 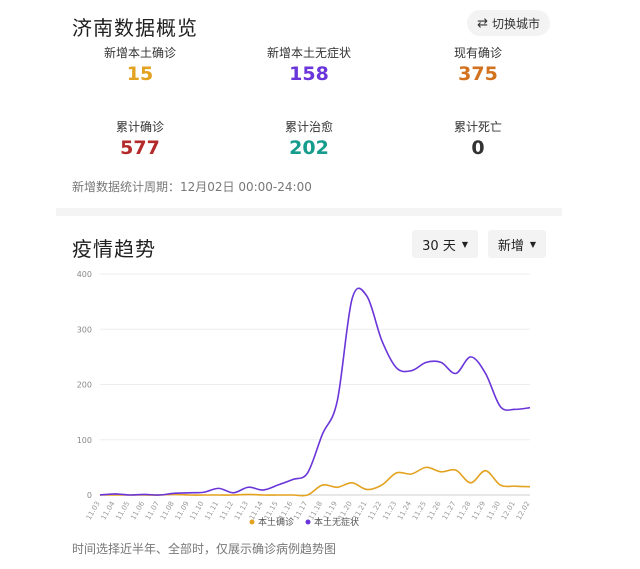 What do you see at coordinates (478, 148) in the screenshot?
I see `stat-value: 0` at bounding box center [478, 148].